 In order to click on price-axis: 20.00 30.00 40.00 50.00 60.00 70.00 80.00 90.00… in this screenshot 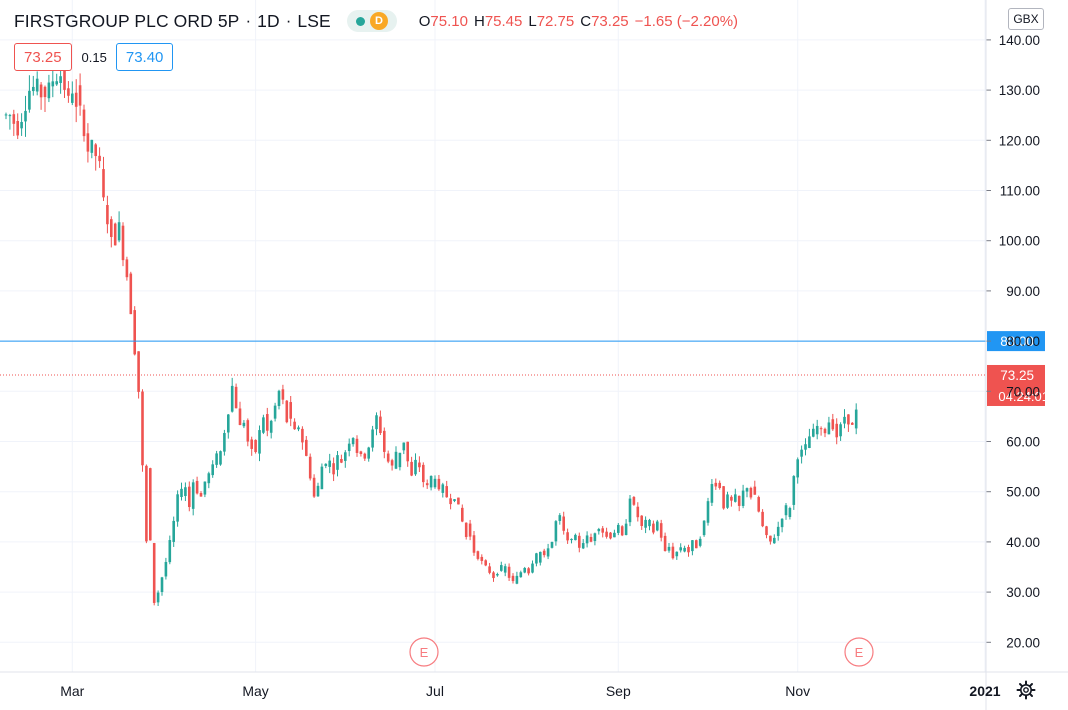, I will do `click(1012, 355)`.